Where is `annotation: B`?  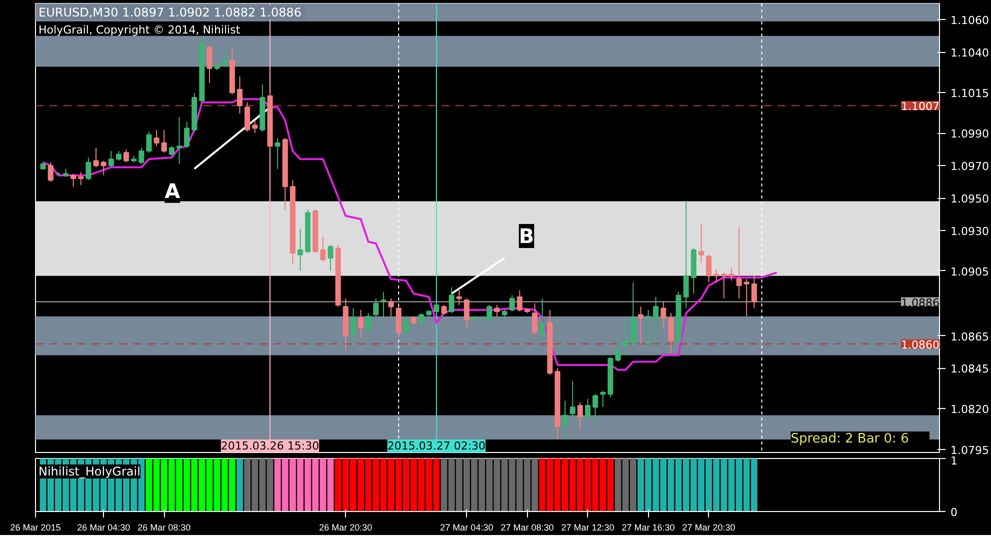
annotation: B is located at coordinates (526, 236).